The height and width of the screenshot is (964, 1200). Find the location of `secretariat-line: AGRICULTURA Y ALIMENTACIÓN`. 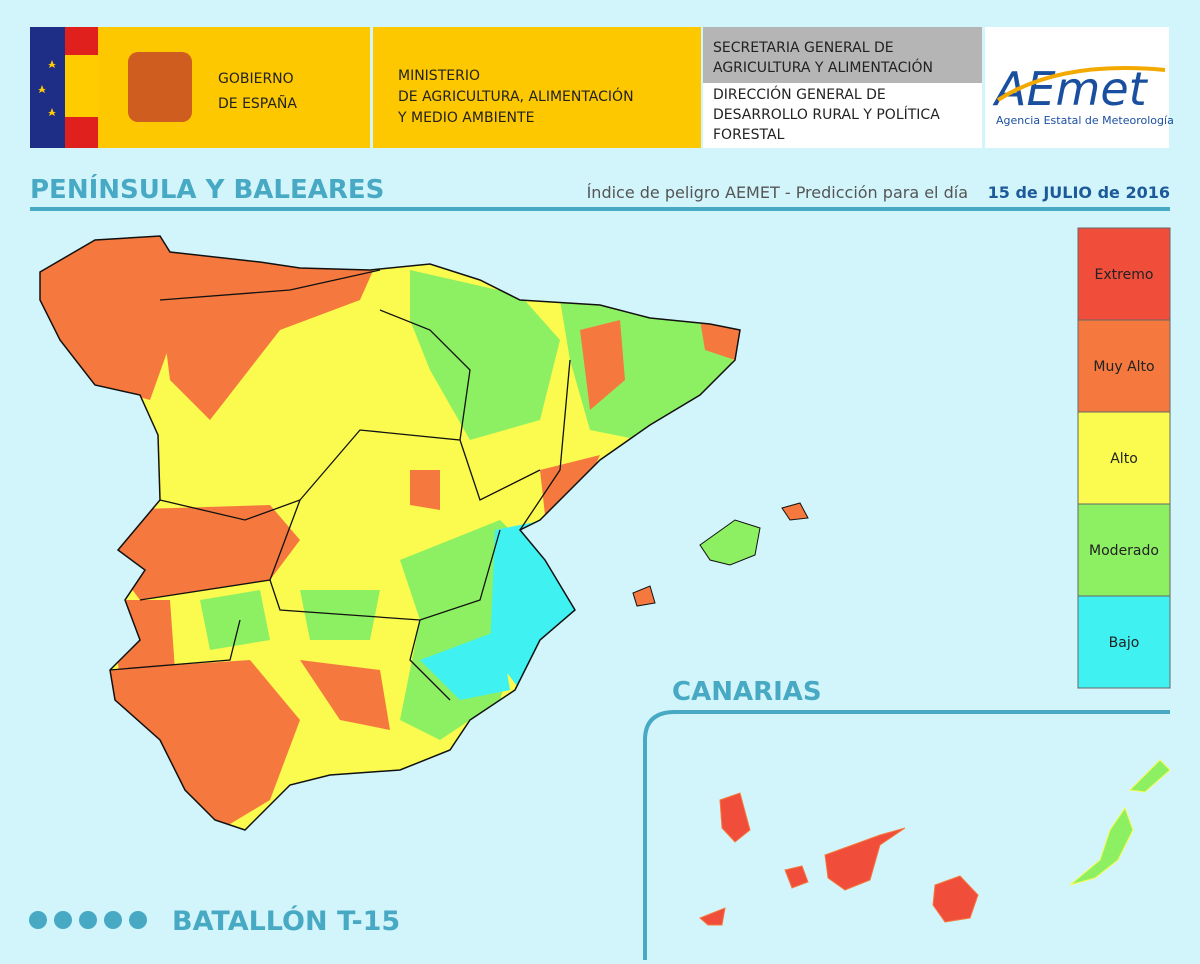

secretariat-line: AGRICULTURA Y ALIMENTACIÓN is located at coordinates (823, 67).